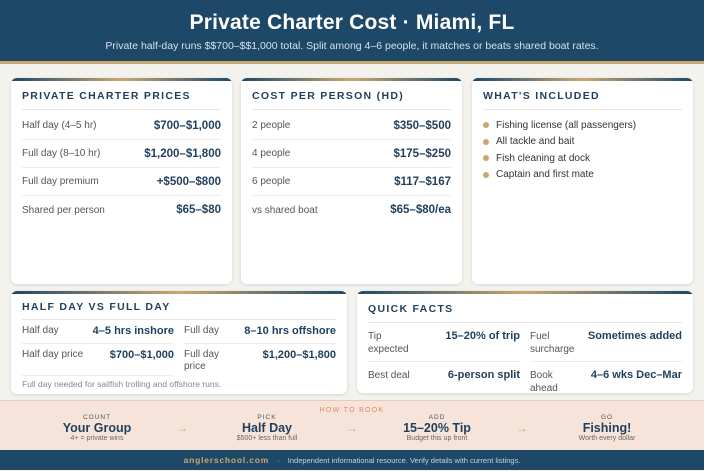  Describe the element at coordinates (444, 342) in the screenshot. I see `fact-cell: Tip expected 15–20% of trip` at that location.